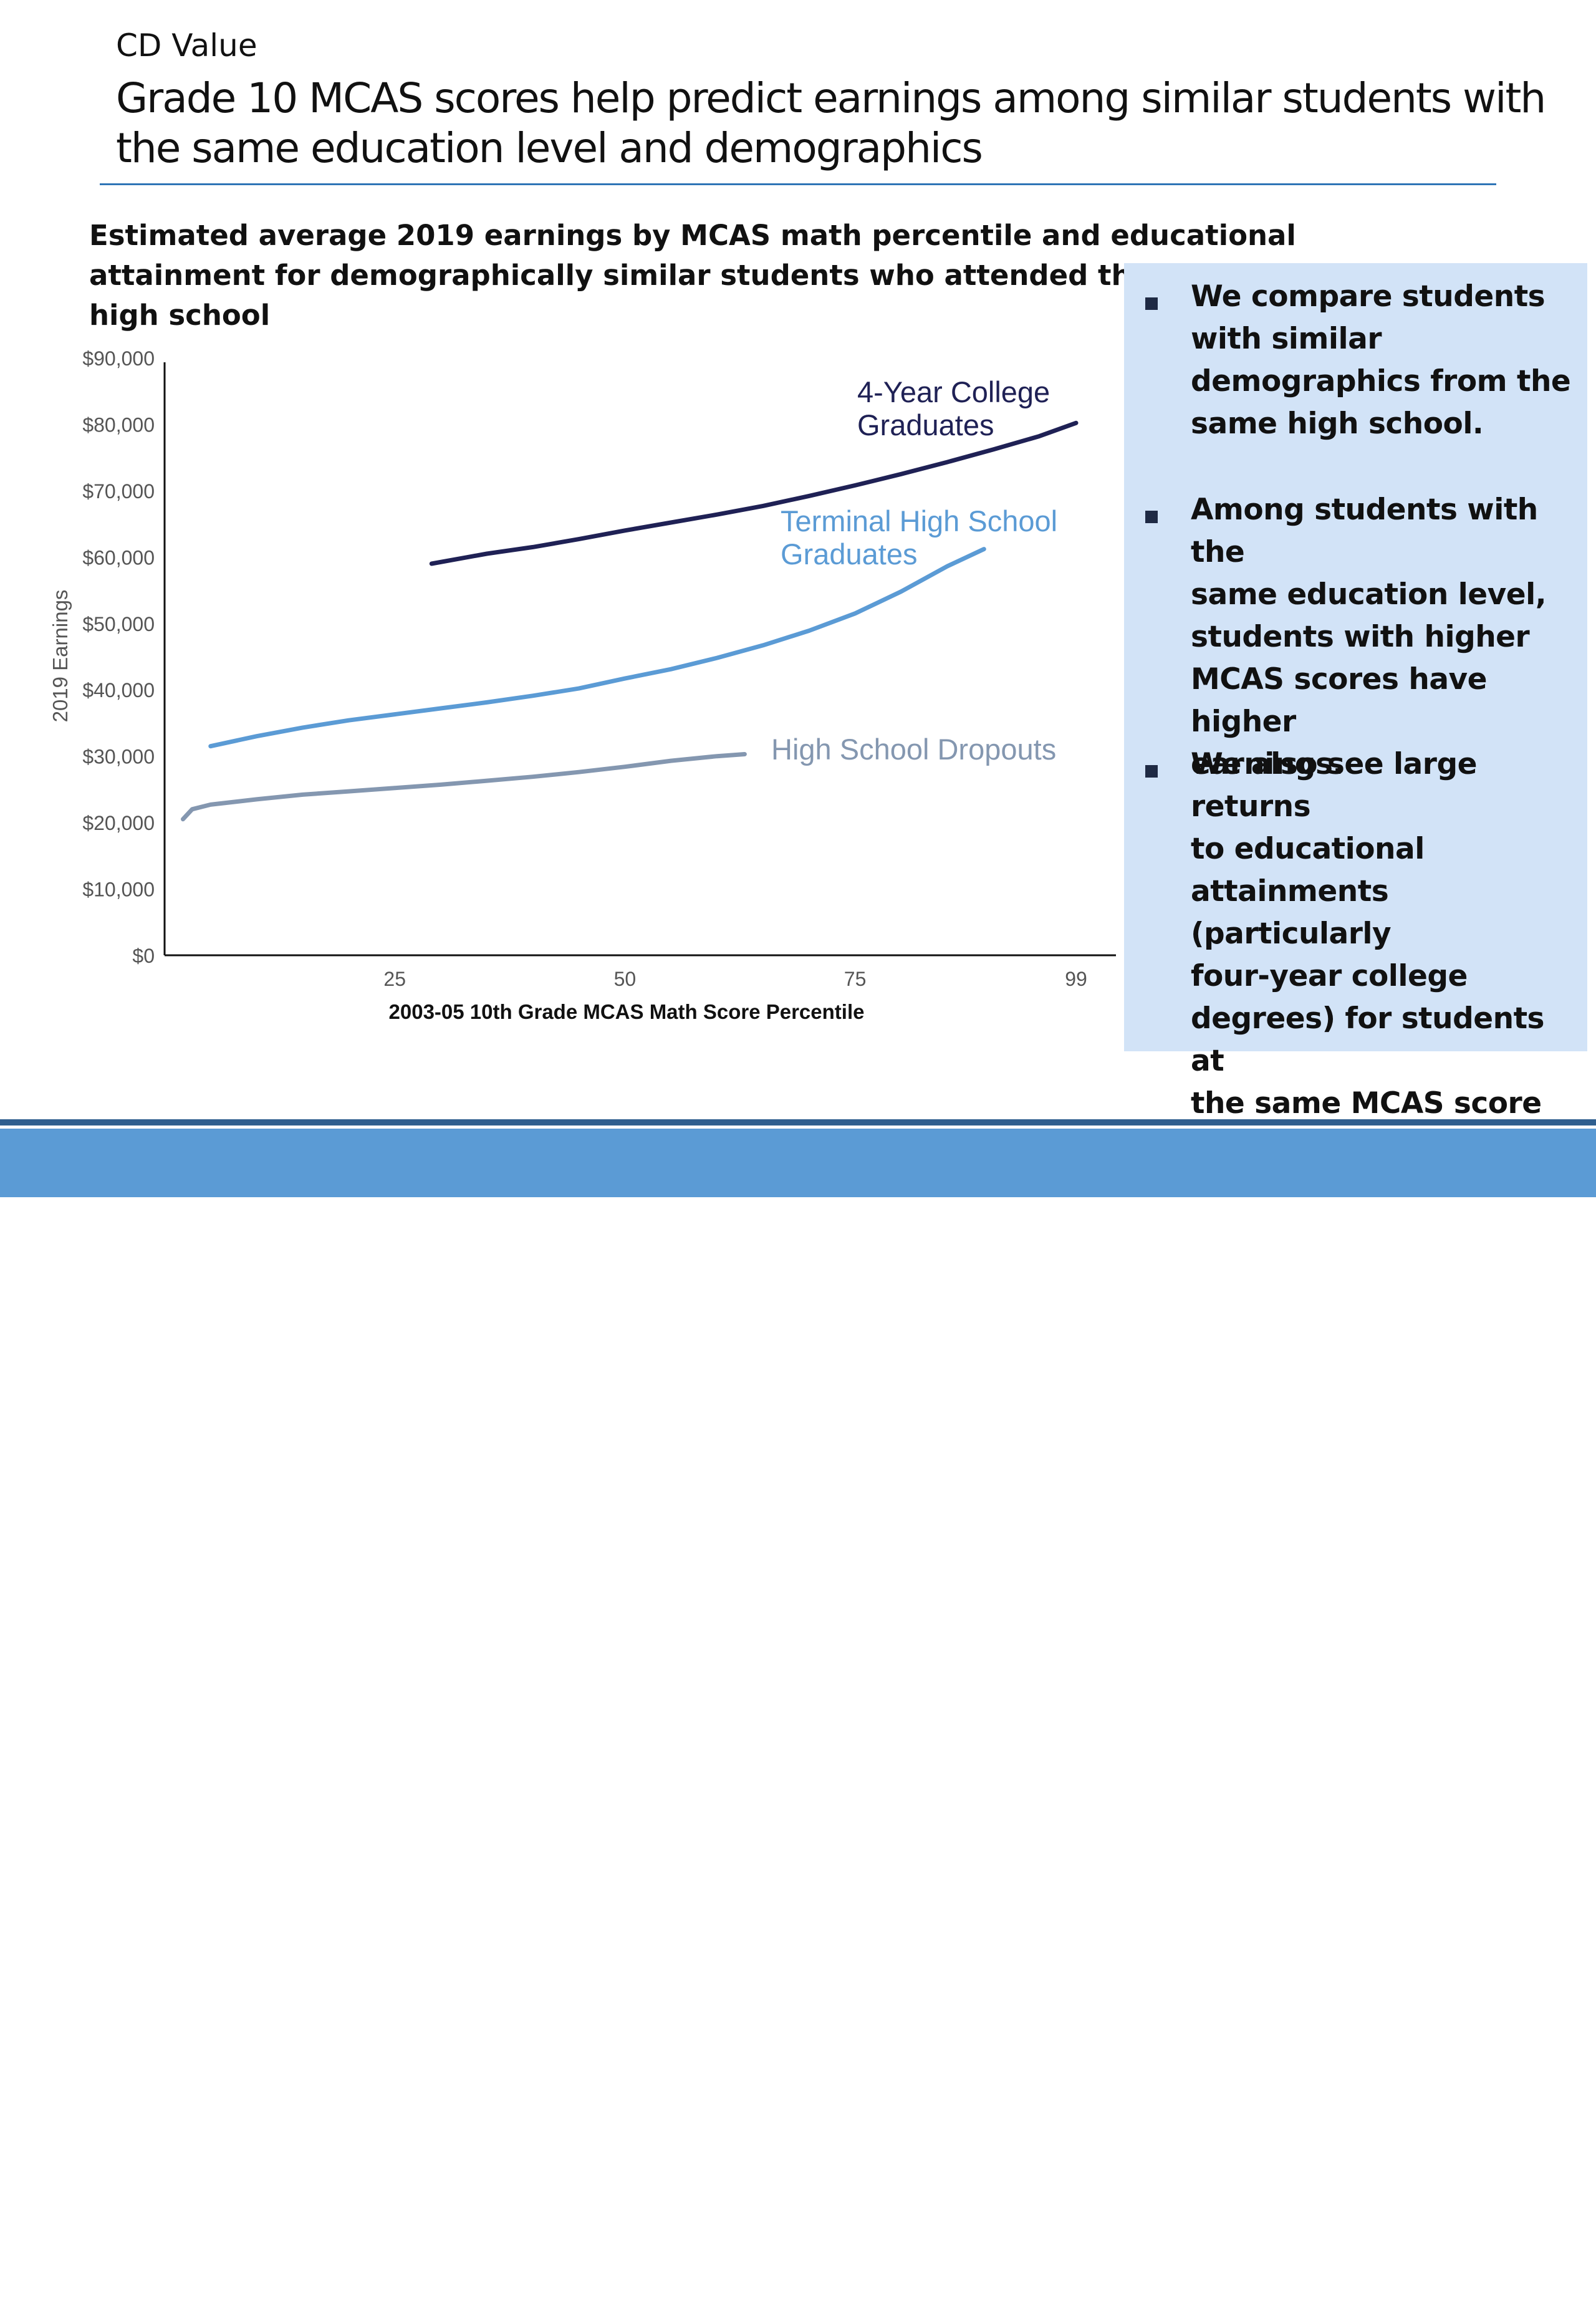 The width and height of the screenshot is (1596, 2304). Describe the element at coordinates (118, 757) in the screenshot. I see `y-tick-label: $30,000` at that location.